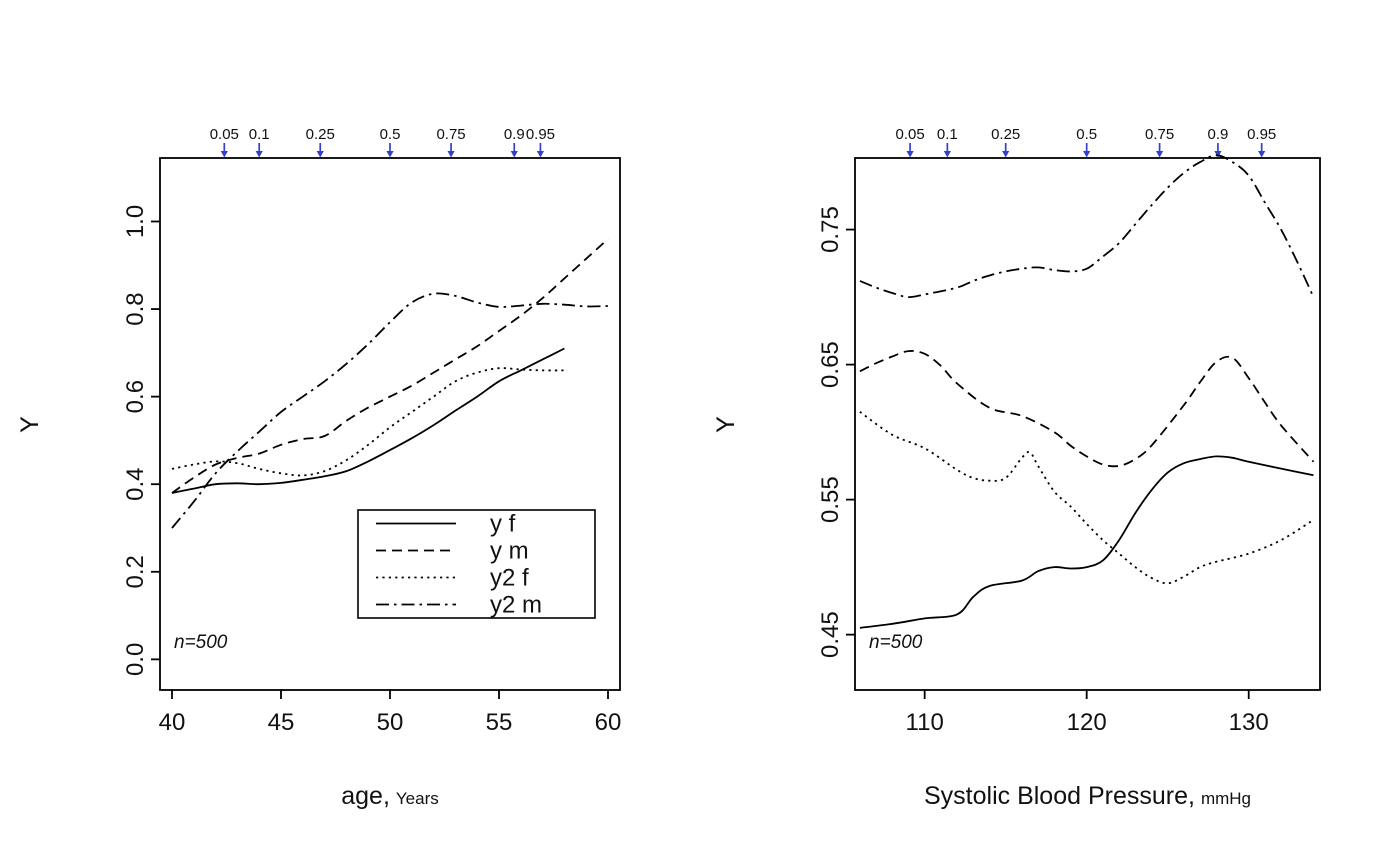  I want to click on legend-box, so click(476, 564).